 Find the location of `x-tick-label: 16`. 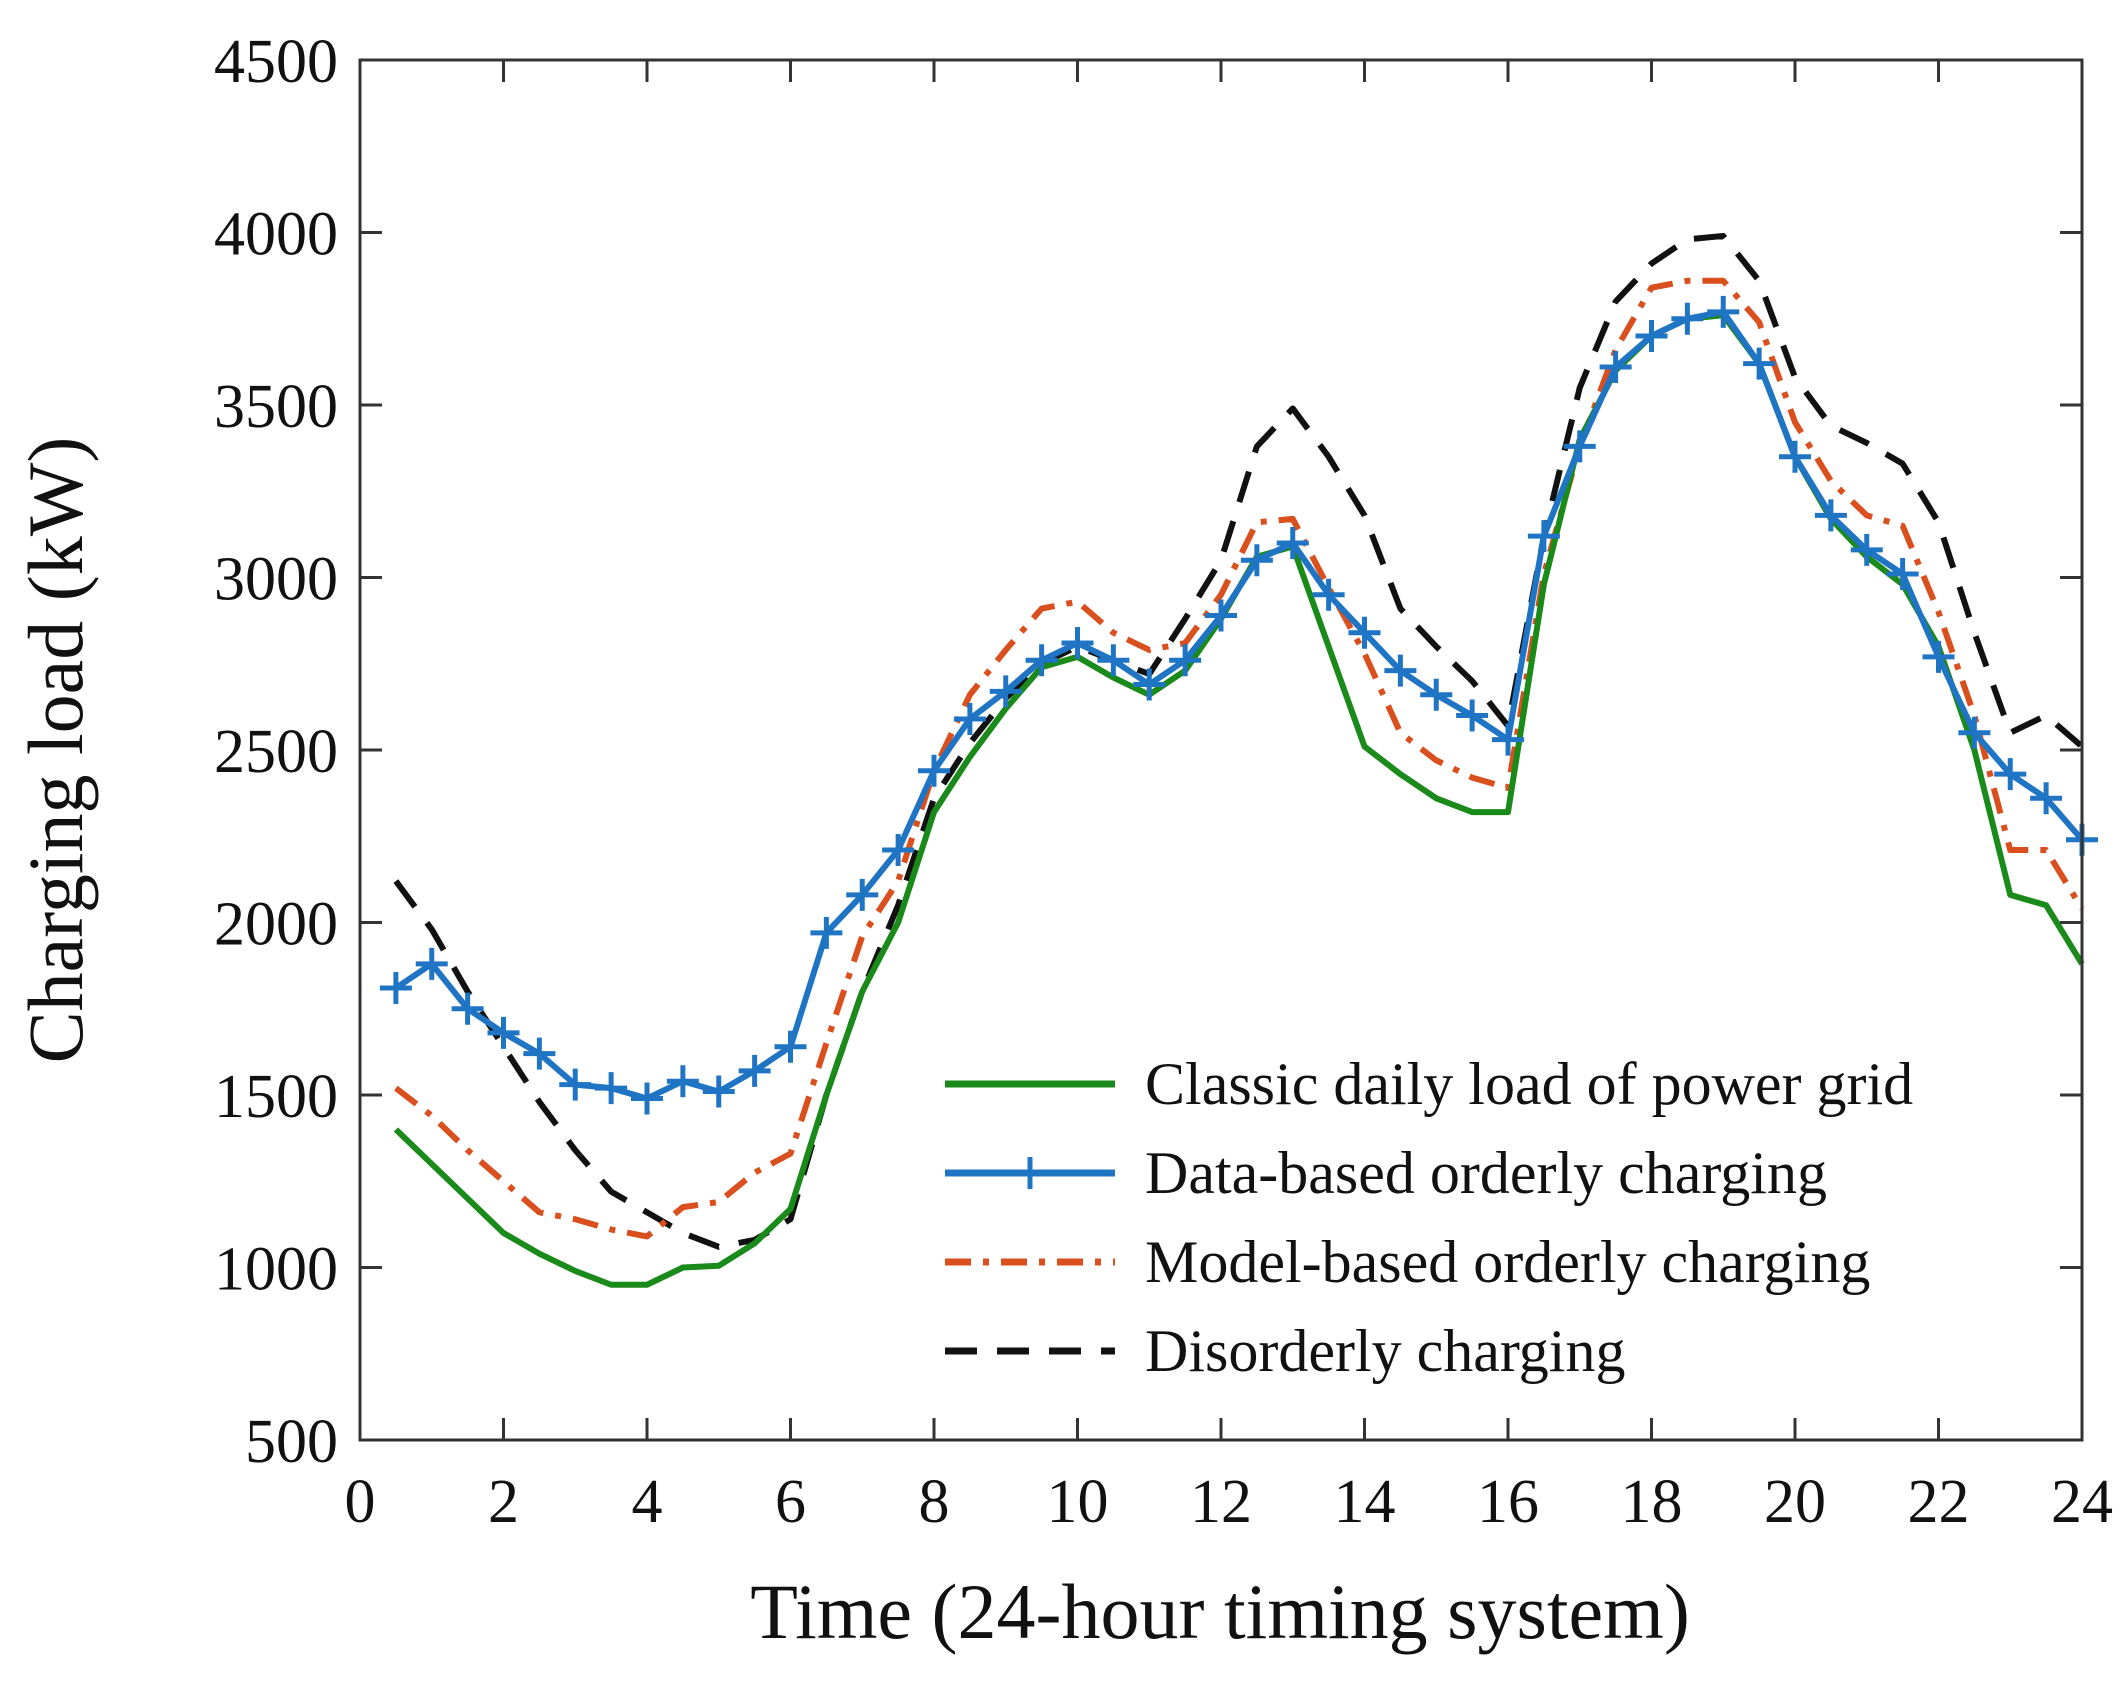

x-tick-label: 16 is located at coordinates (1508, 1502).